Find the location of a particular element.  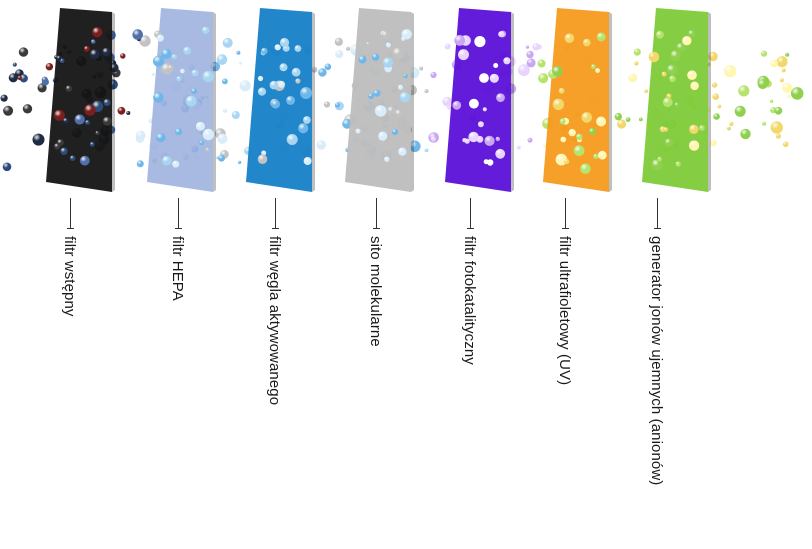

label-ion: generator jonów ujemnych (anionów) is located at coordinates (656, 361).